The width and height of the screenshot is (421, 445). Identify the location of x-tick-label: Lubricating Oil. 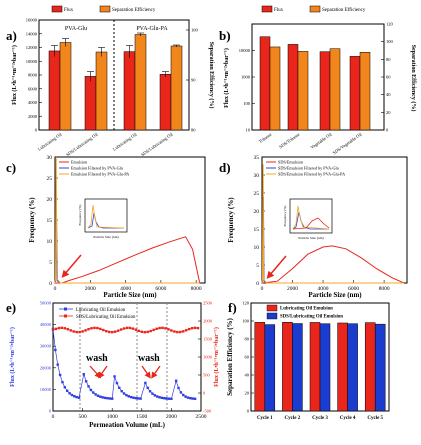
(50, 141).